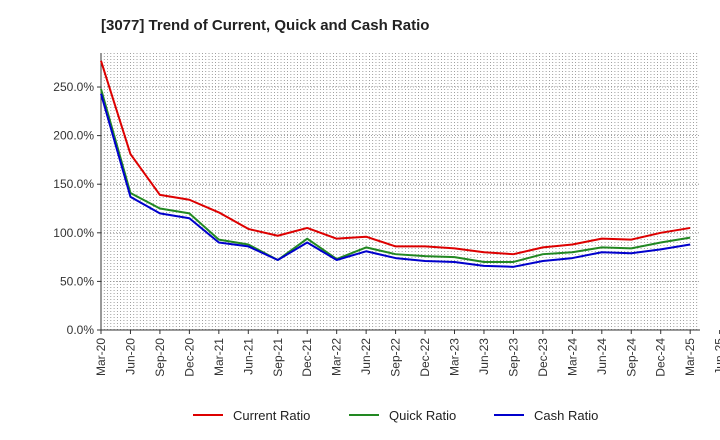 The height and width of the screenshot is (440, 720). What do you see at coordinates (337, 357) in the screenshot?
I see `x-tick-label: Mar-22` at bounding box center [337, 357].